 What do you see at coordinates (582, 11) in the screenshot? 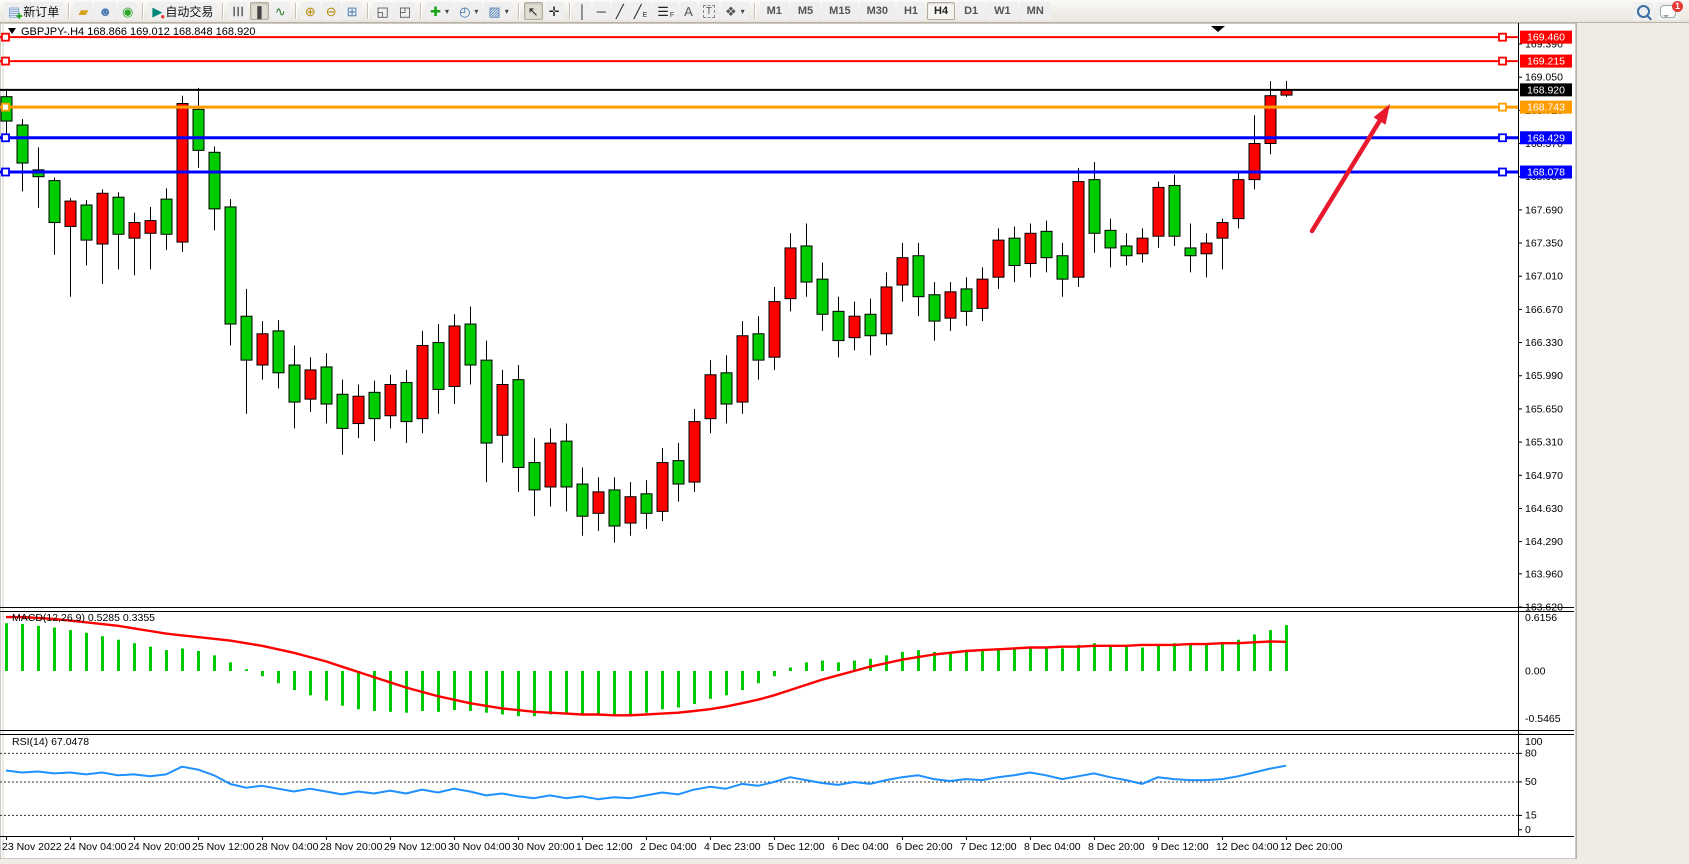
I see `vertical-line-button: │` at bounding box center [582, 11].